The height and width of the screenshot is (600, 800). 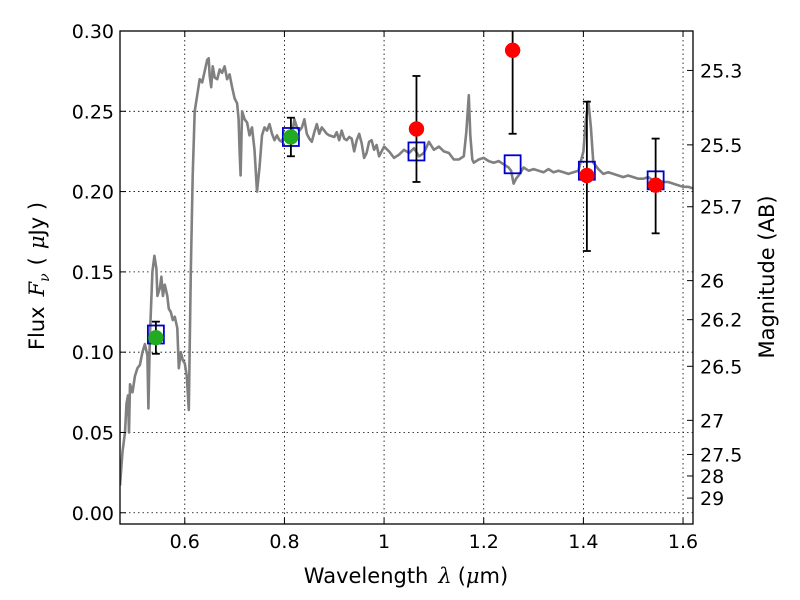 What do you see at coordinates (512, 164) in the screenshot?
I see `model-band-flux-marker` at bounding box center [512, 164].